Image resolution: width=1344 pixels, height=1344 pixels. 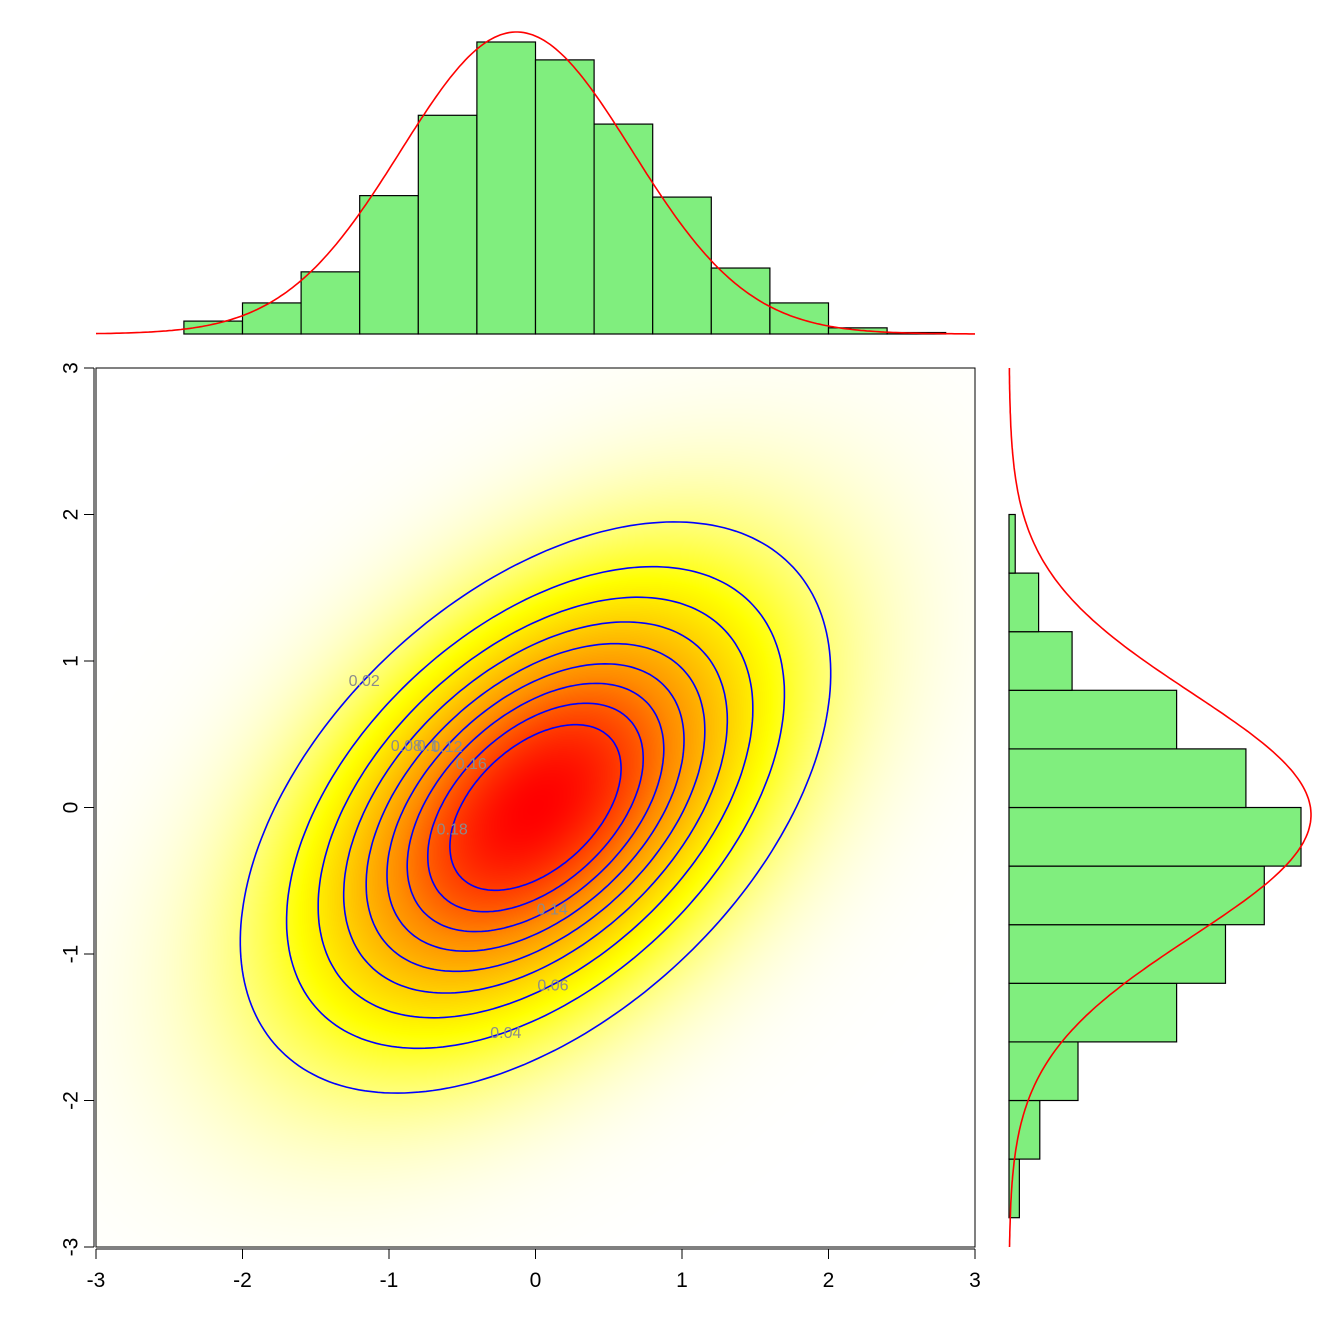 I want to click on right-density-curve, so click(x=1160, y=808).